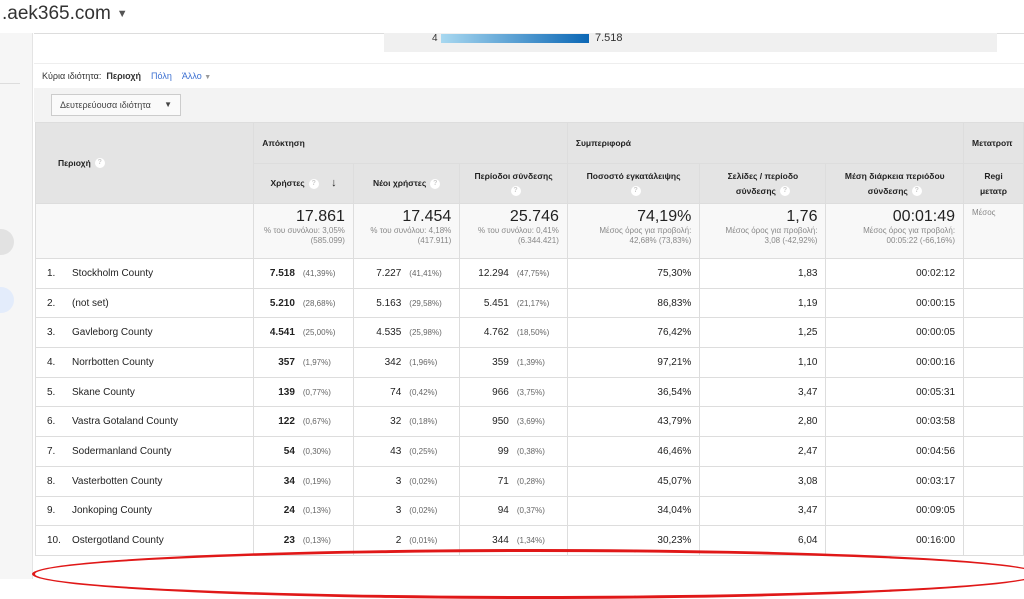 The width and height of the screenshot is (1024, 599). I want to click on new-users-cell: 5.163 (29,58%), so click(406, 303).